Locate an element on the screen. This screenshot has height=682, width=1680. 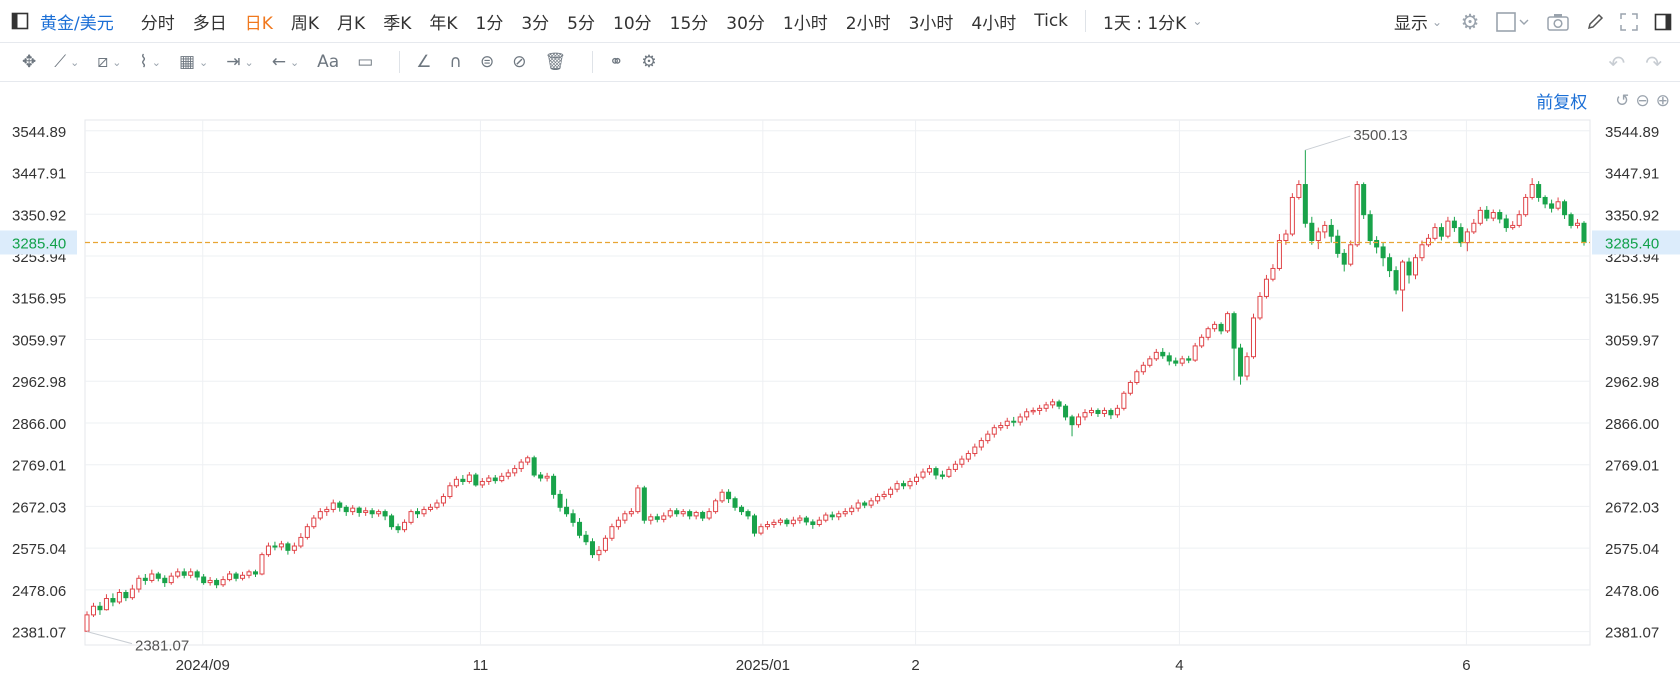
period-tab: 周K is located at coordinates (305, 23).